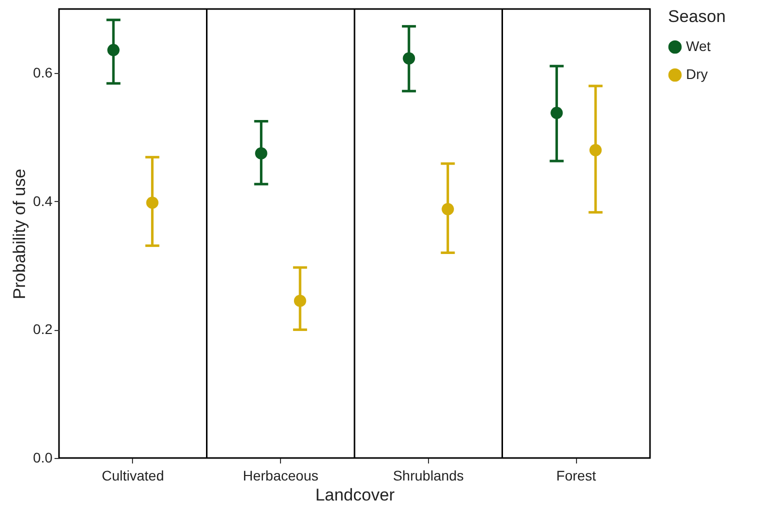  I want to click on x-tick-label: Cultivated, so click(133, 476).